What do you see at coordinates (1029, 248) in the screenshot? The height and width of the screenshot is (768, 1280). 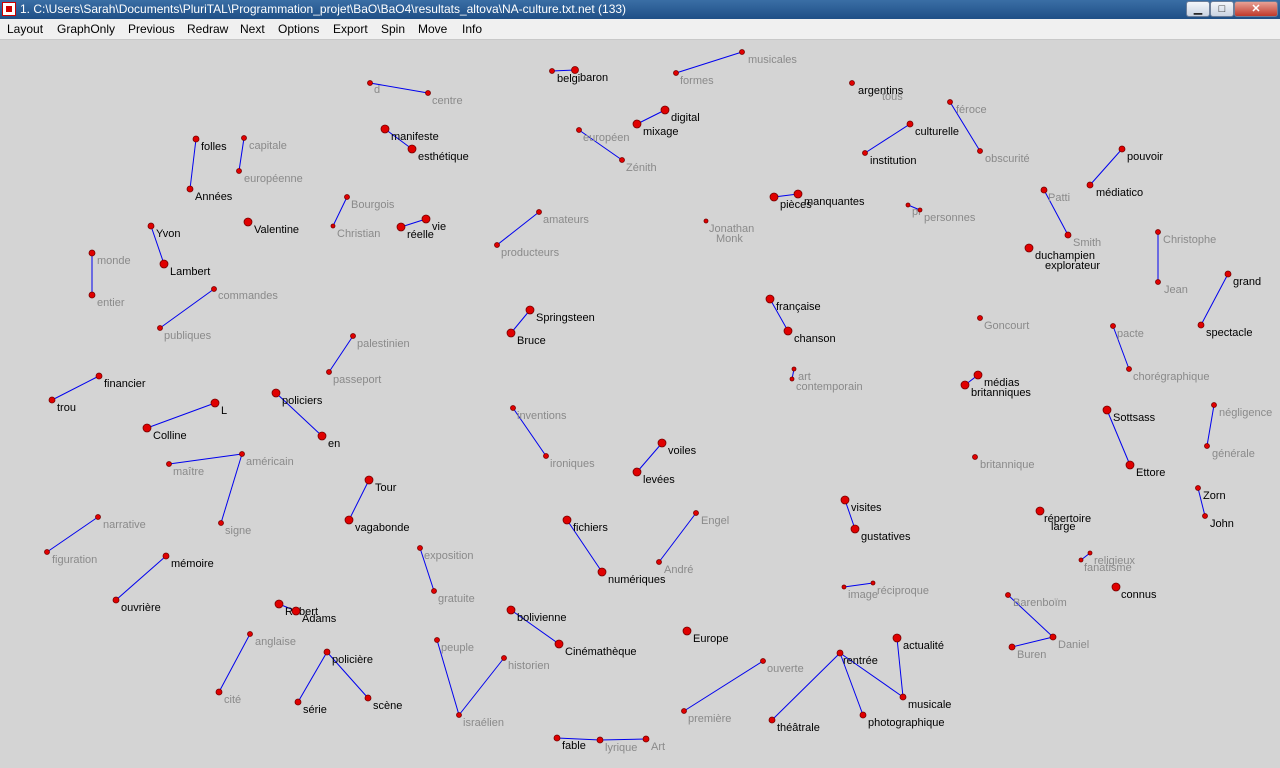 I see `node-duchampien` at bounding box center [1029, 248].